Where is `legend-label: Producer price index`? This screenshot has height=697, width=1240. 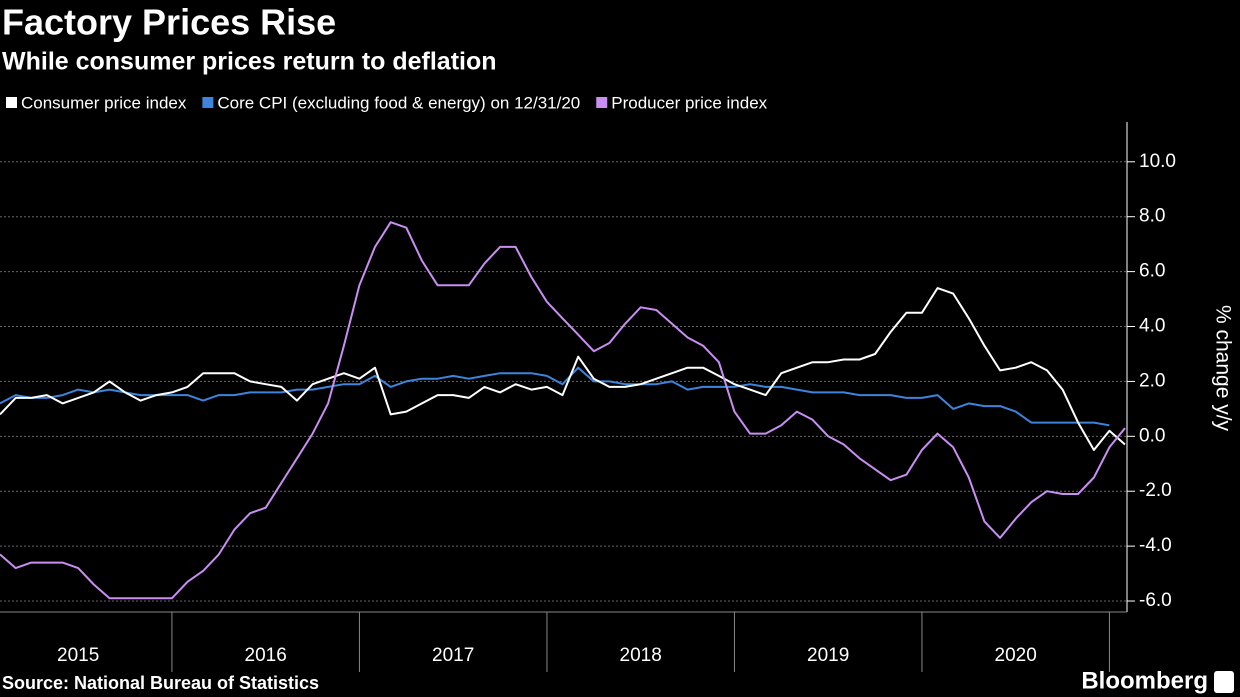 legend-label: Producer price index is located at coordinates (689, 102).